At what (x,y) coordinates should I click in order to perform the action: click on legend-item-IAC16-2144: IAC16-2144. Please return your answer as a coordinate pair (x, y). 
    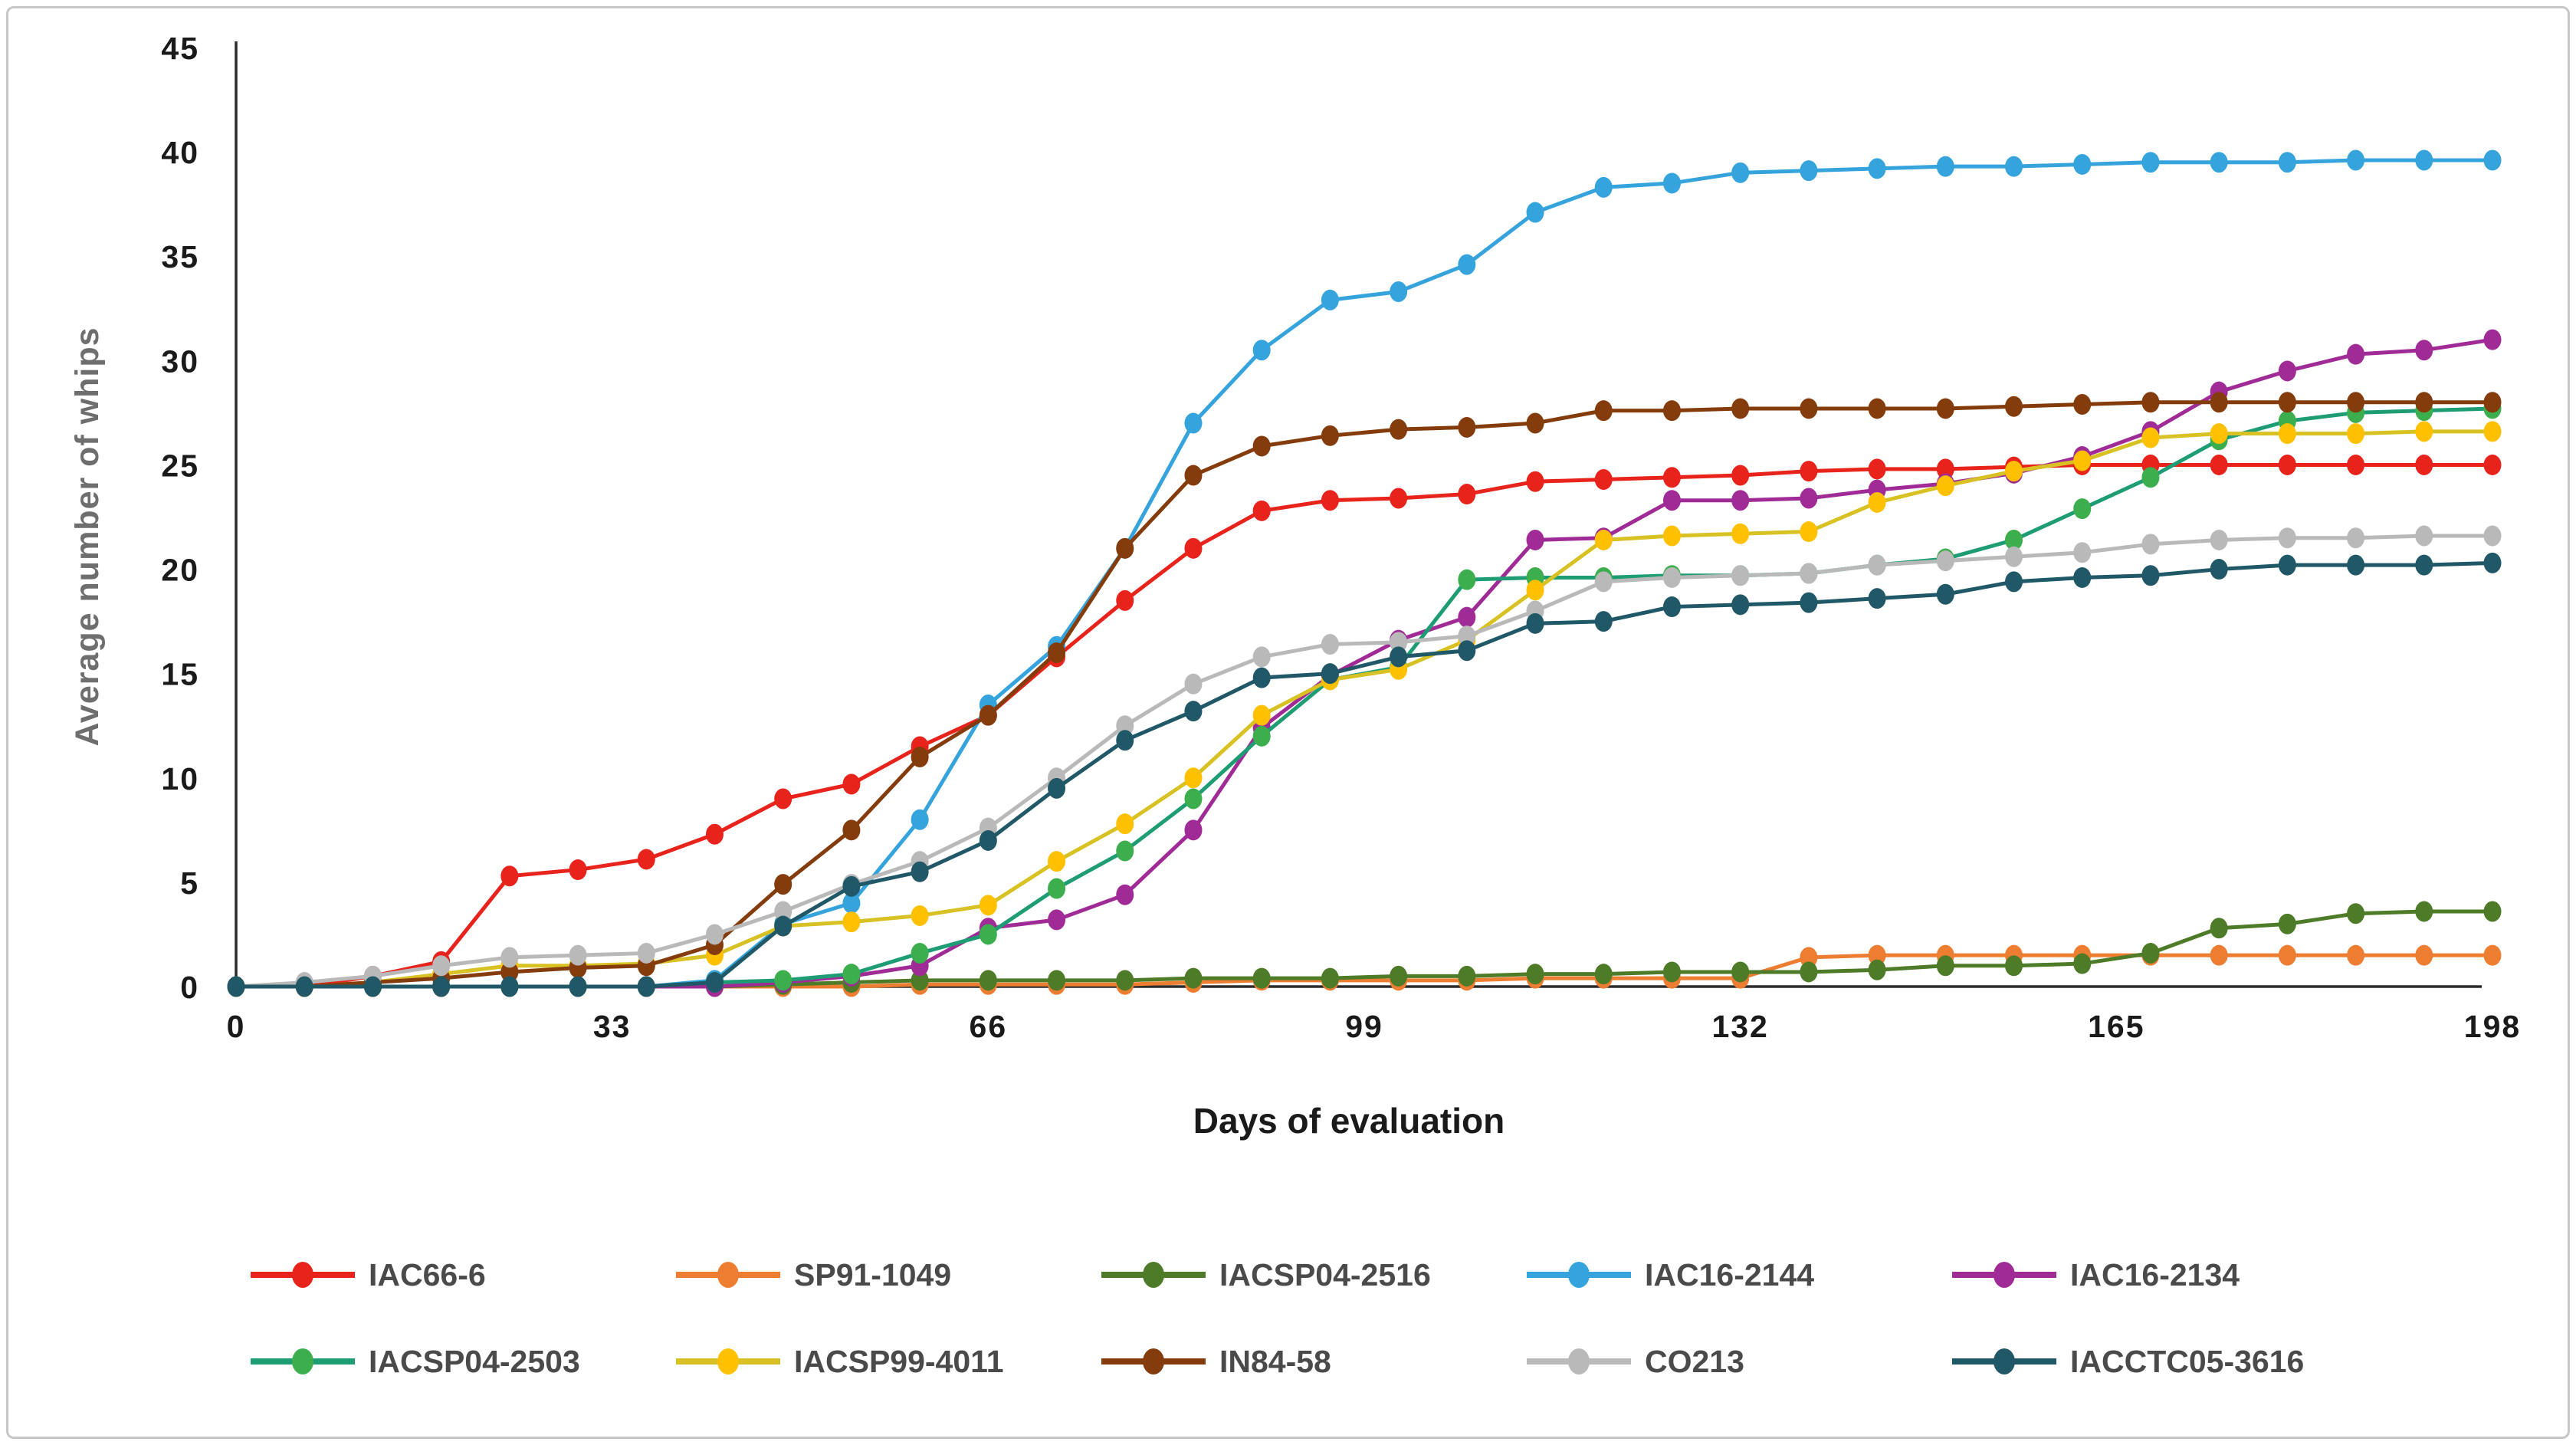
    Looking at the image, I should click on (1670, 1274).